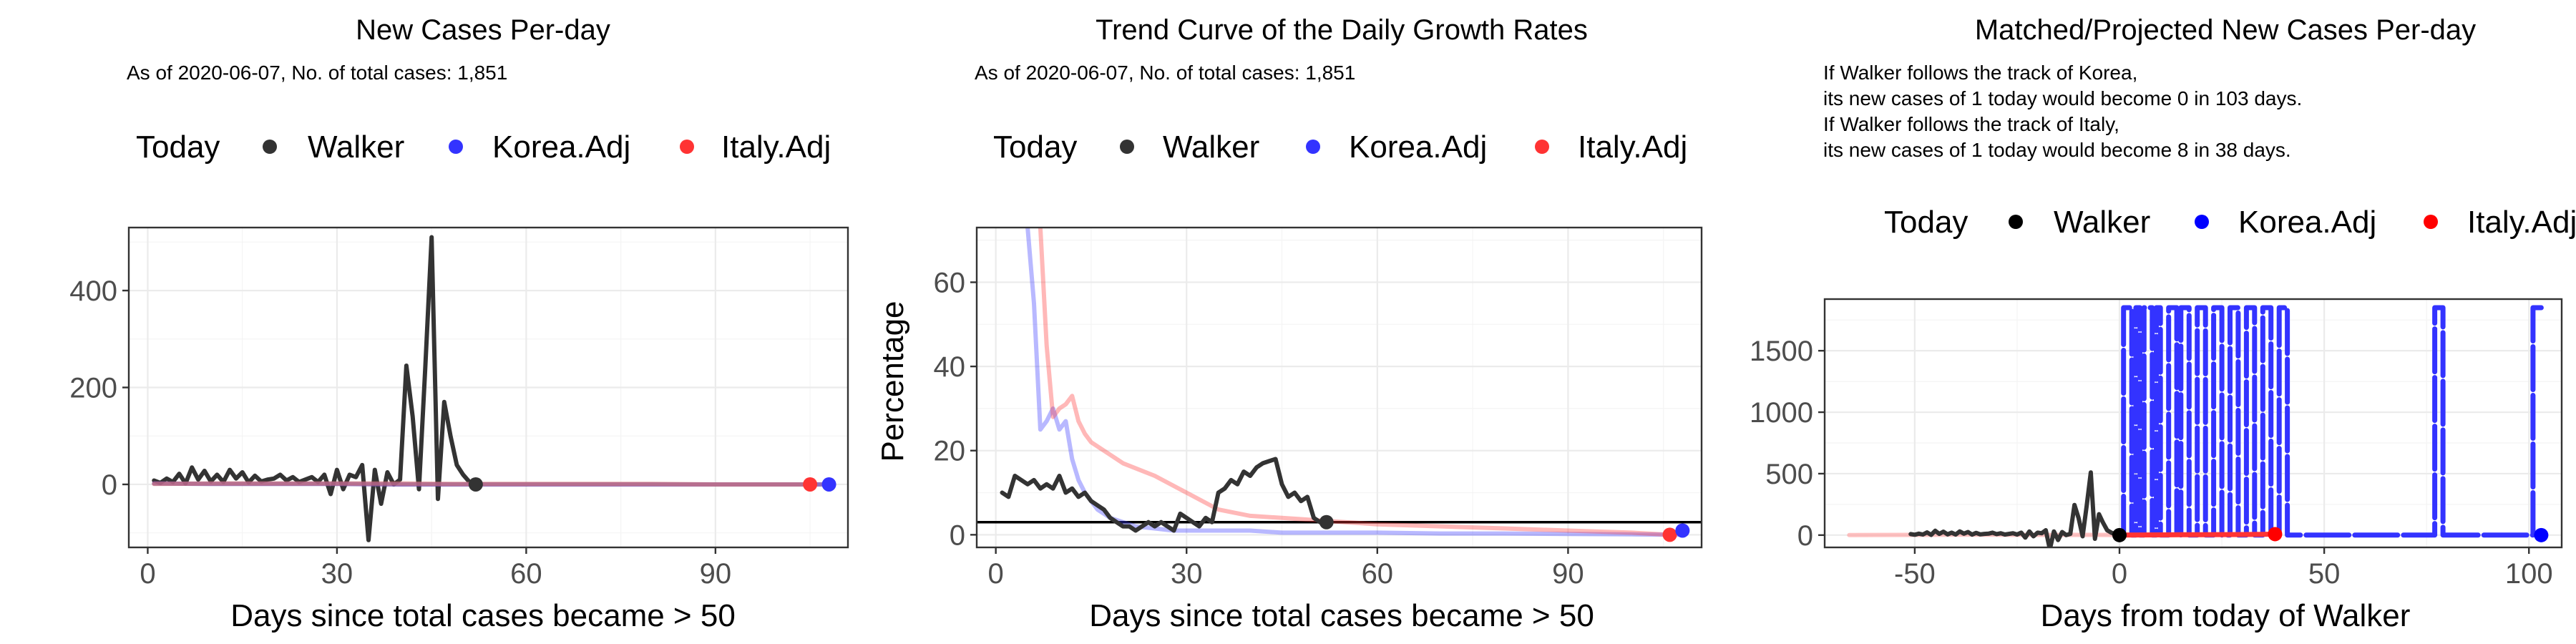 This screenshot has height=644, width=2576. I want to click on y-tick-label: 200, so click(93, 389).